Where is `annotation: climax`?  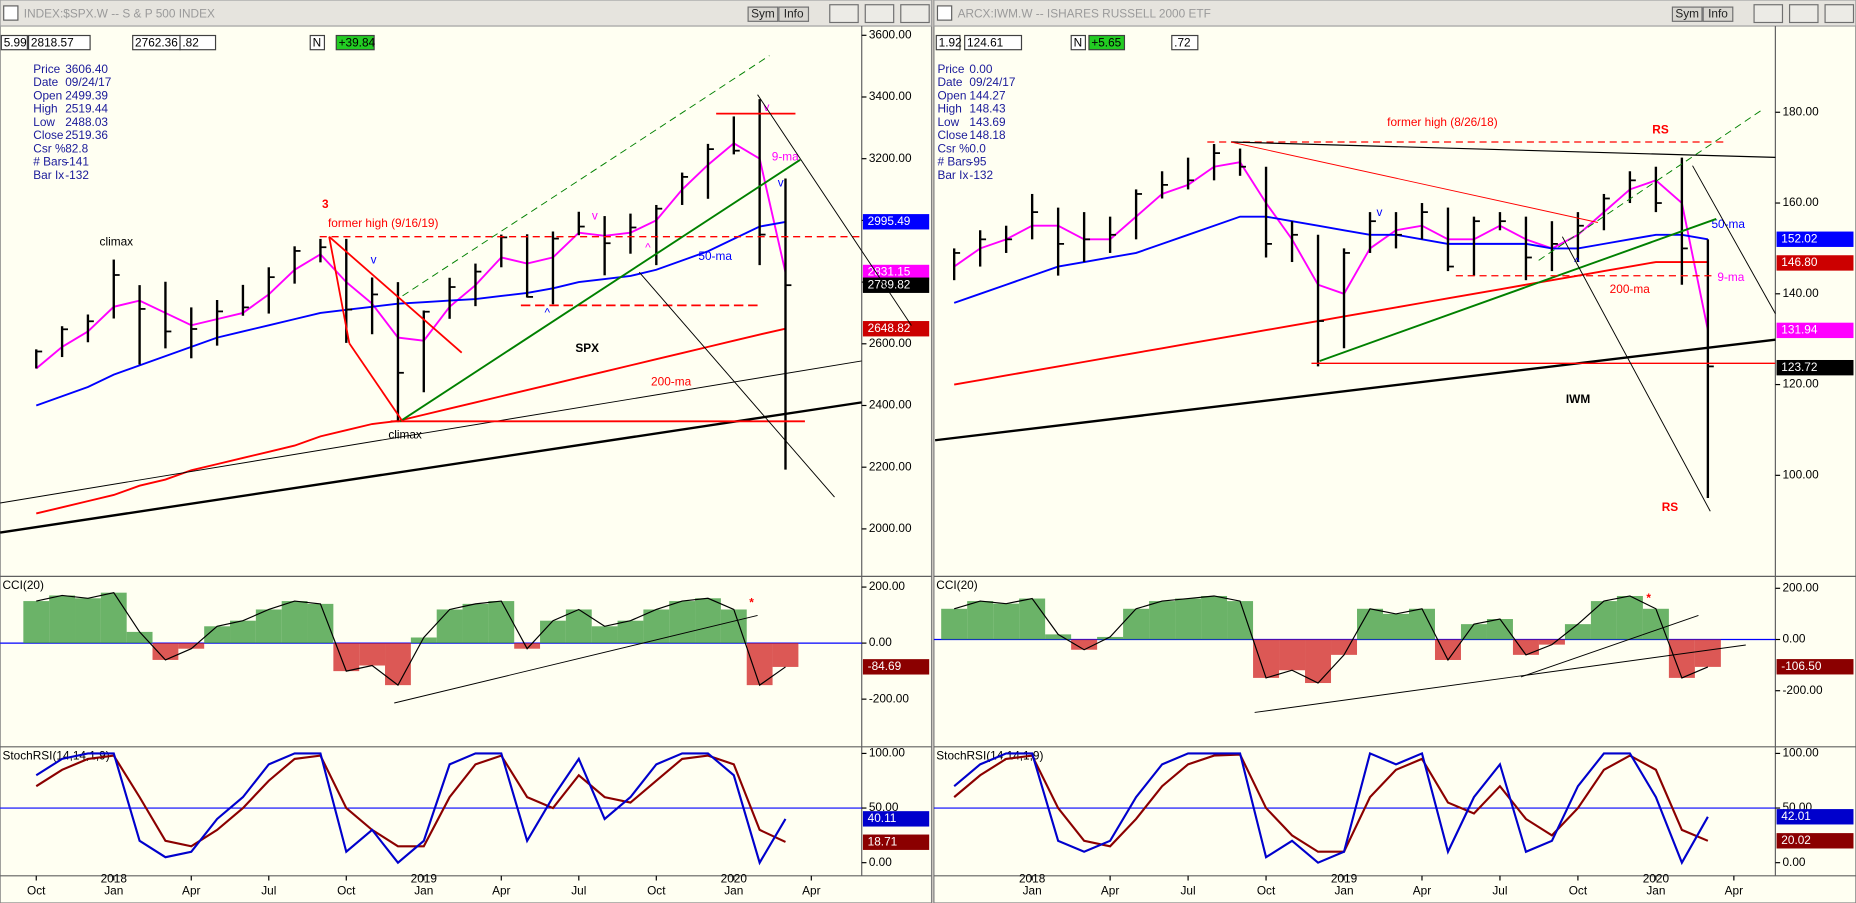
annotation: climax is located at coordinates (405, 435).